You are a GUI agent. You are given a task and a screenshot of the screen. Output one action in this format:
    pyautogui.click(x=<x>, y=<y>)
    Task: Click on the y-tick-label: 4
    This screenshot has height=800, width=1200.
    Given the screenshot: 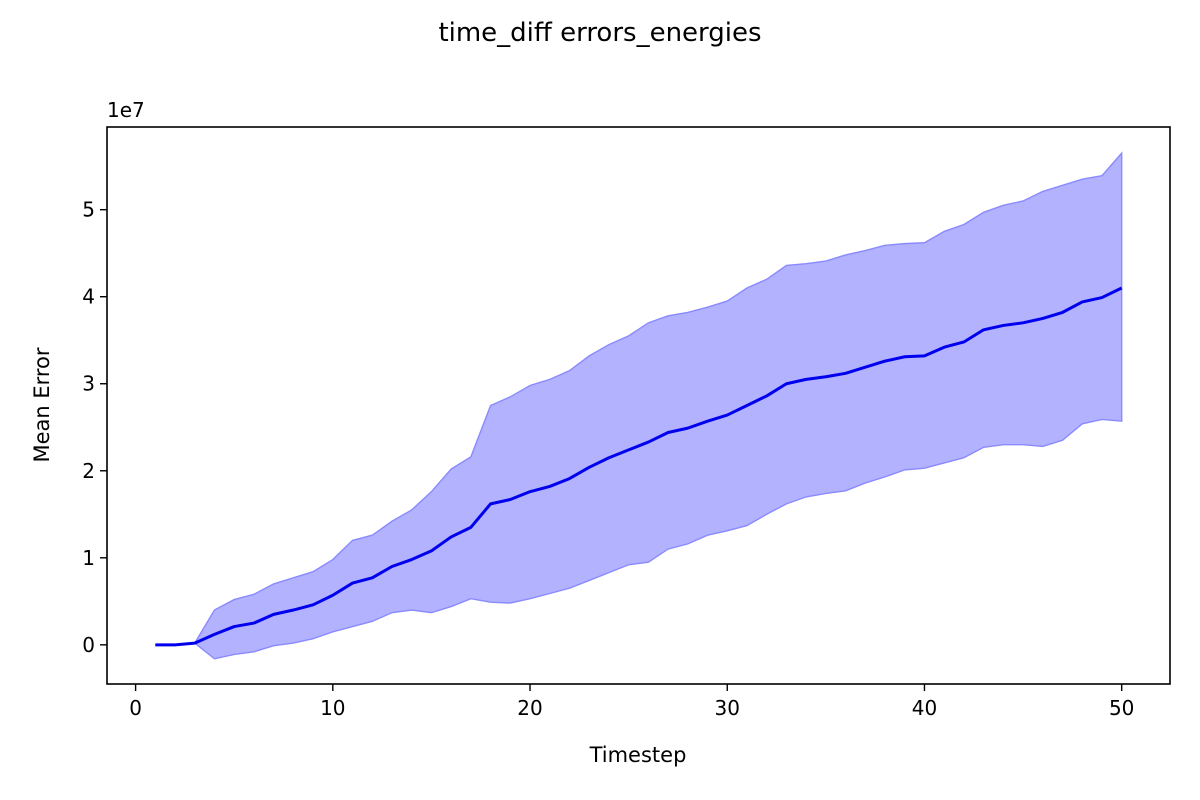 What is the action you would take?
    pyautogui.click(x=88, y=297)
    